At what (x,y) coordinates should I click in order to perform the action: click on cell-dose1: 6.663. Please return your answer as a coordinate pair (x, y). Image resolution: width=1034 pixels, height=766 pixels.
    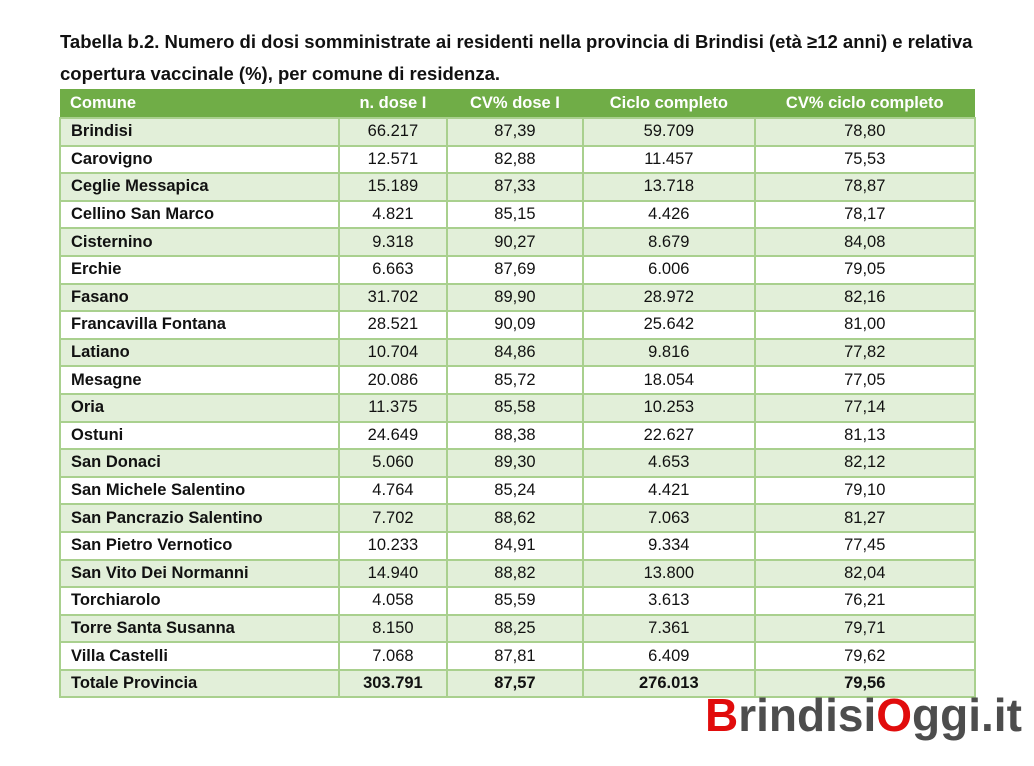
    Looking at the image, I should click on (393, 269).